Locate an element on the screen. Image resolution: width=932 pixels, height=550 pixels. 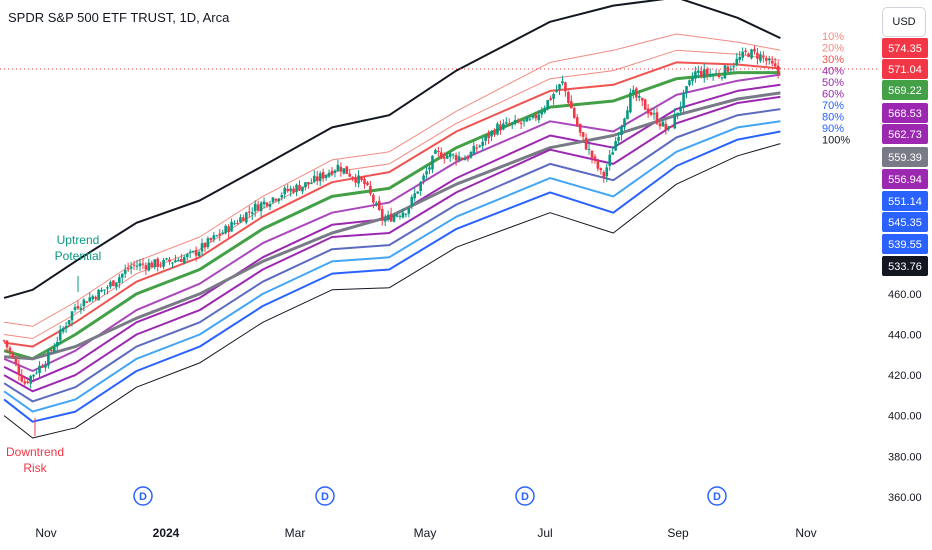
price-tag-value: 574.35 is located at coordinates (905, 49).